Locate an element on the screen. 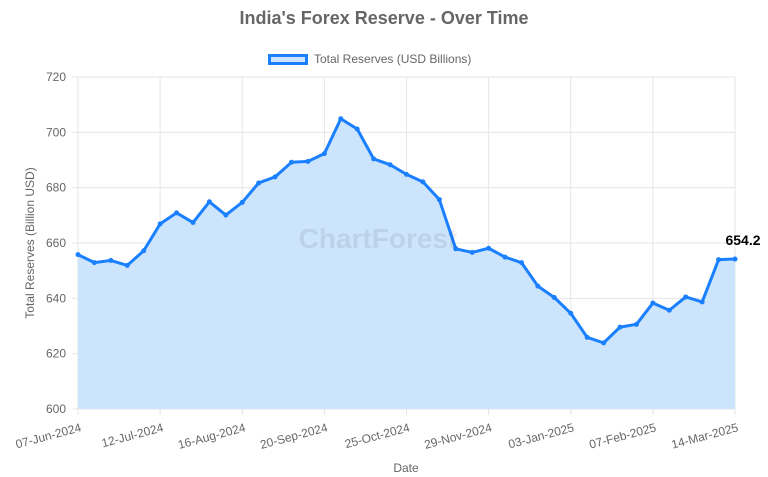 This screenshot has height=477, width=768. legend-item: Total Reserves (USD Billions) is located at coordinates (369, 59).